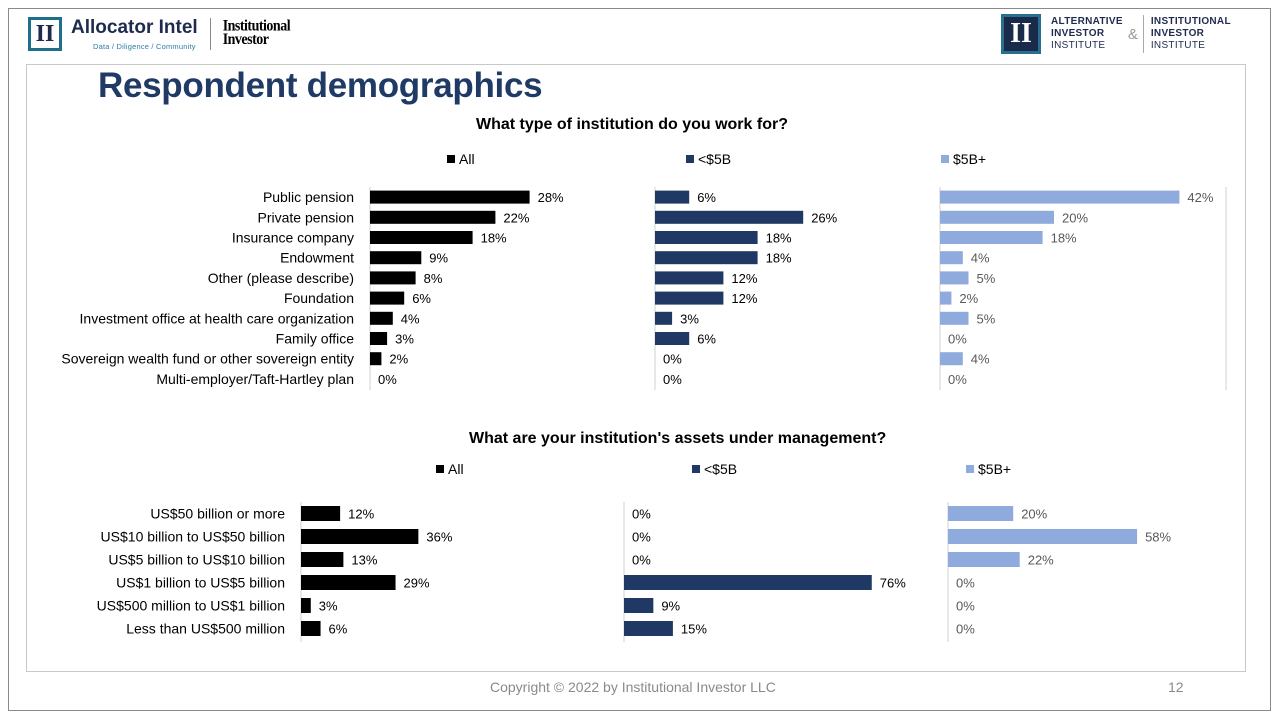  What do you see at coordinates (256, 27) in the screenshot?
I see `partner-line-1: Institutional` at bounding box center [256, 27].